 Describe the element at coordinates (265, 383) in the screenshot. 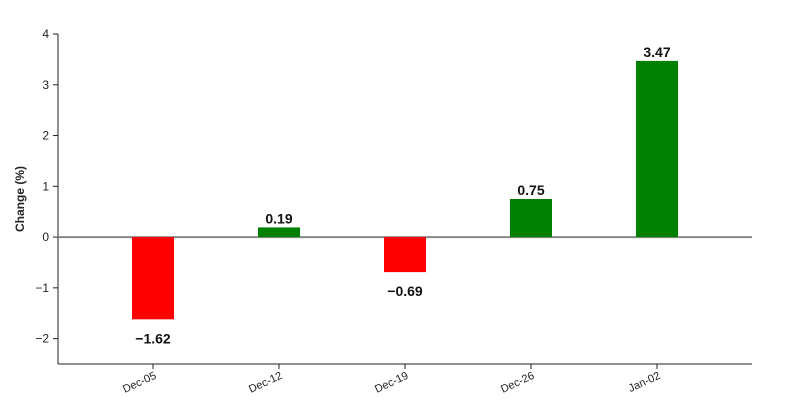

I see `x-tick-label: Dec-12` at that location.